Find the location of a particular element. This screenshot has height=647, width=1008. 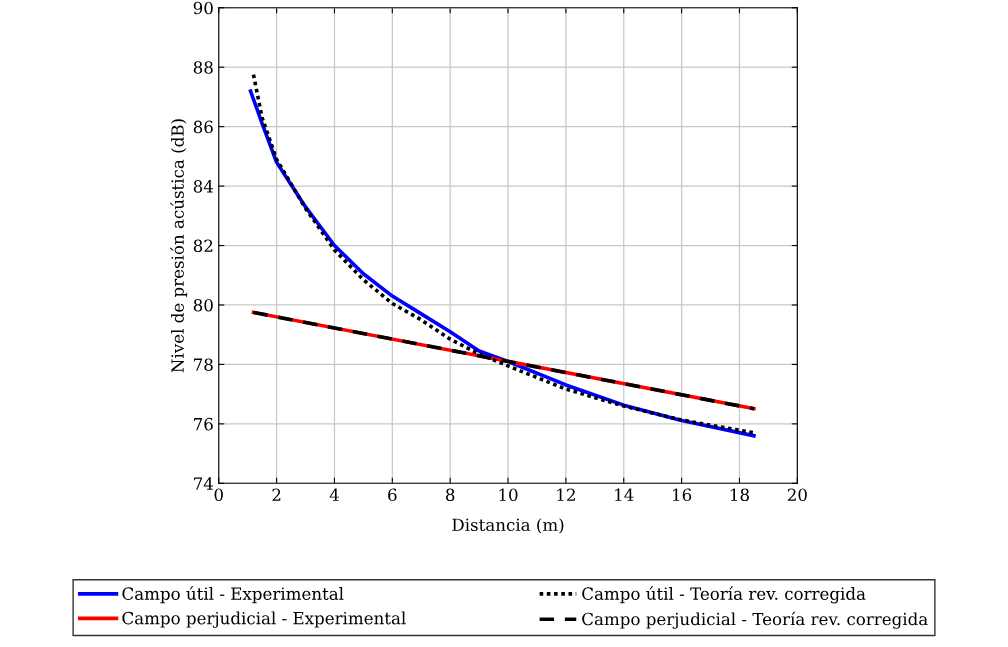

y-tick-label: 74 is located at coordinates (204, 483).